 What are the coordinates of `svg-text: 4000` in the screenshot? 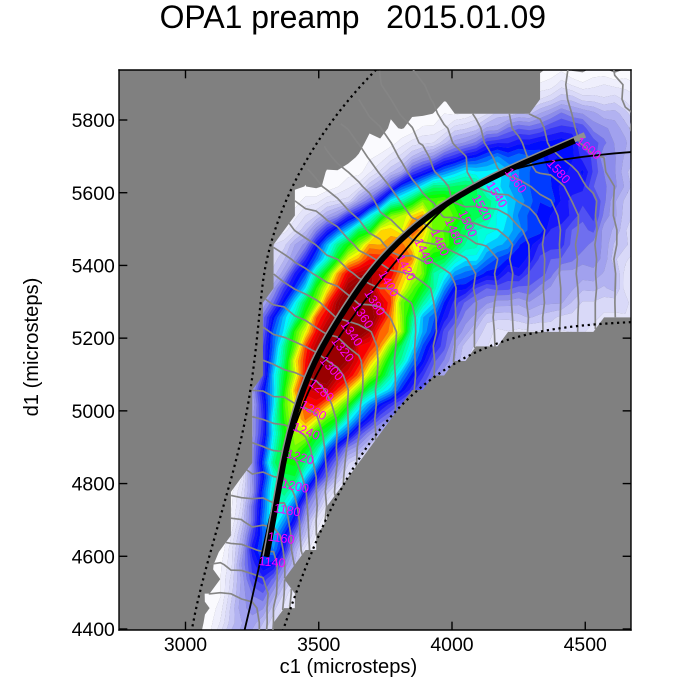 It's located at (451, 645).